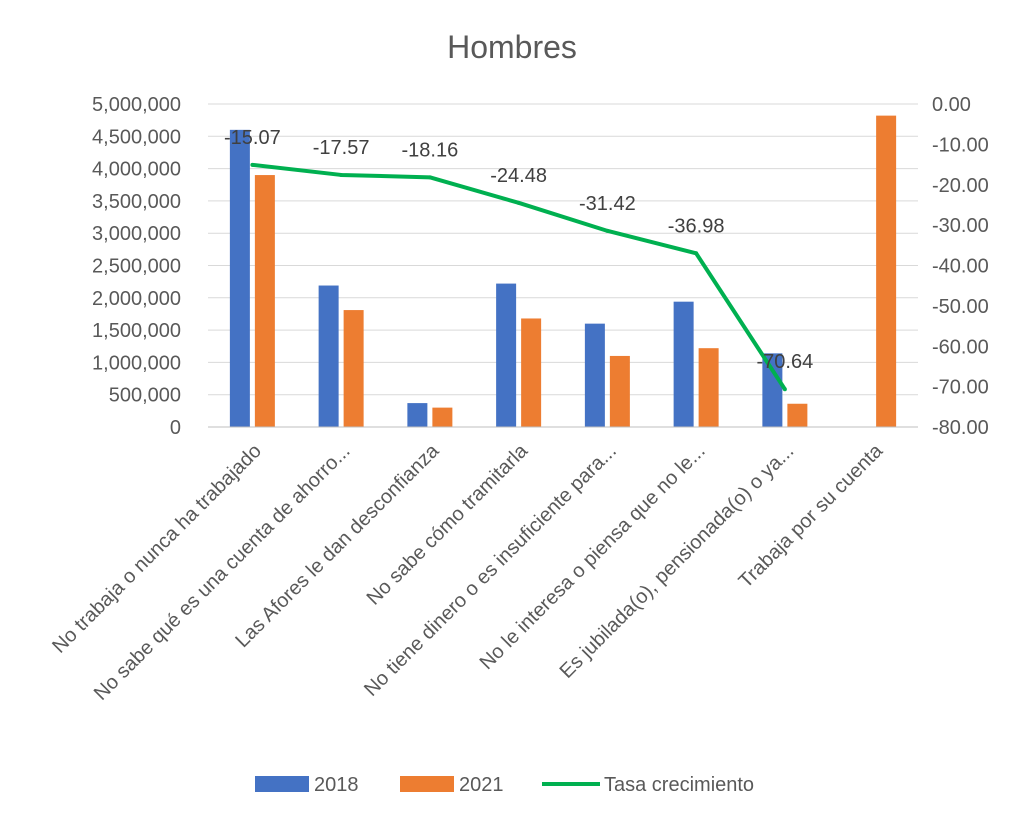 The image size is (1024, 828). I want to click on left-tick-label: 4,000,000, so click(136, 170).